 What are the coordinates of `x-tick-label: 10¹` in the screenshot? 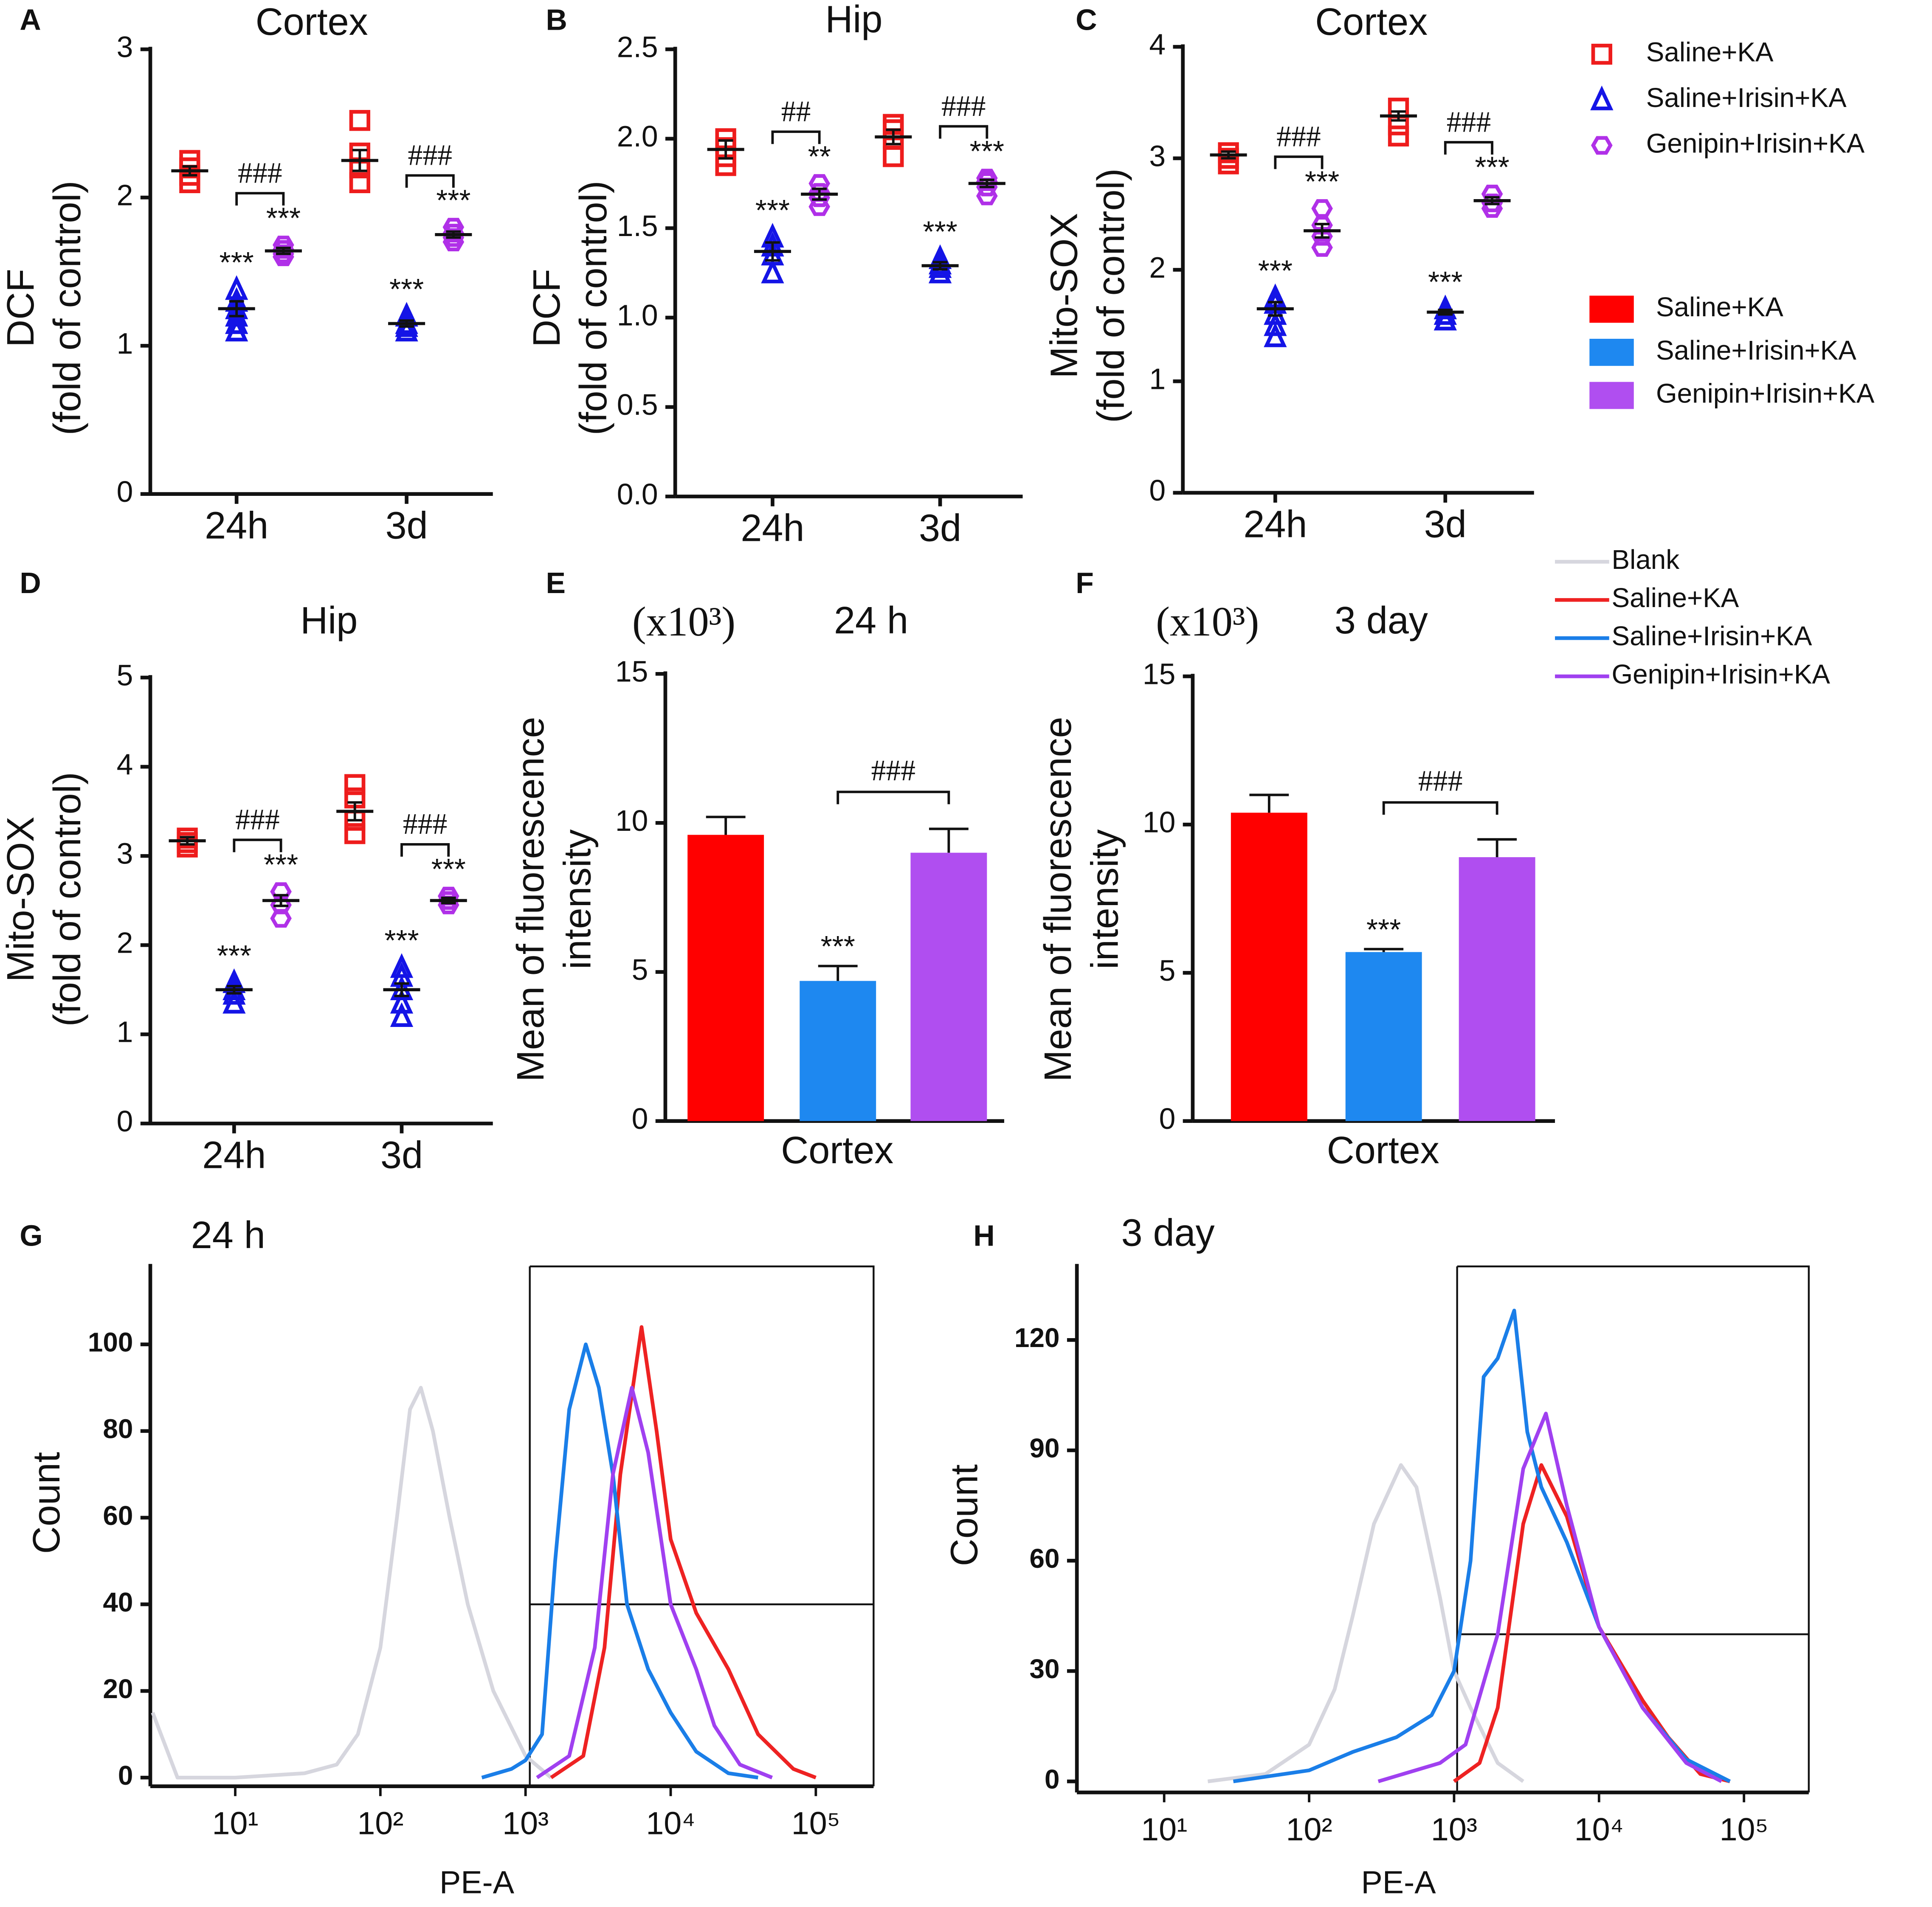 It's located at (1164, 1829).